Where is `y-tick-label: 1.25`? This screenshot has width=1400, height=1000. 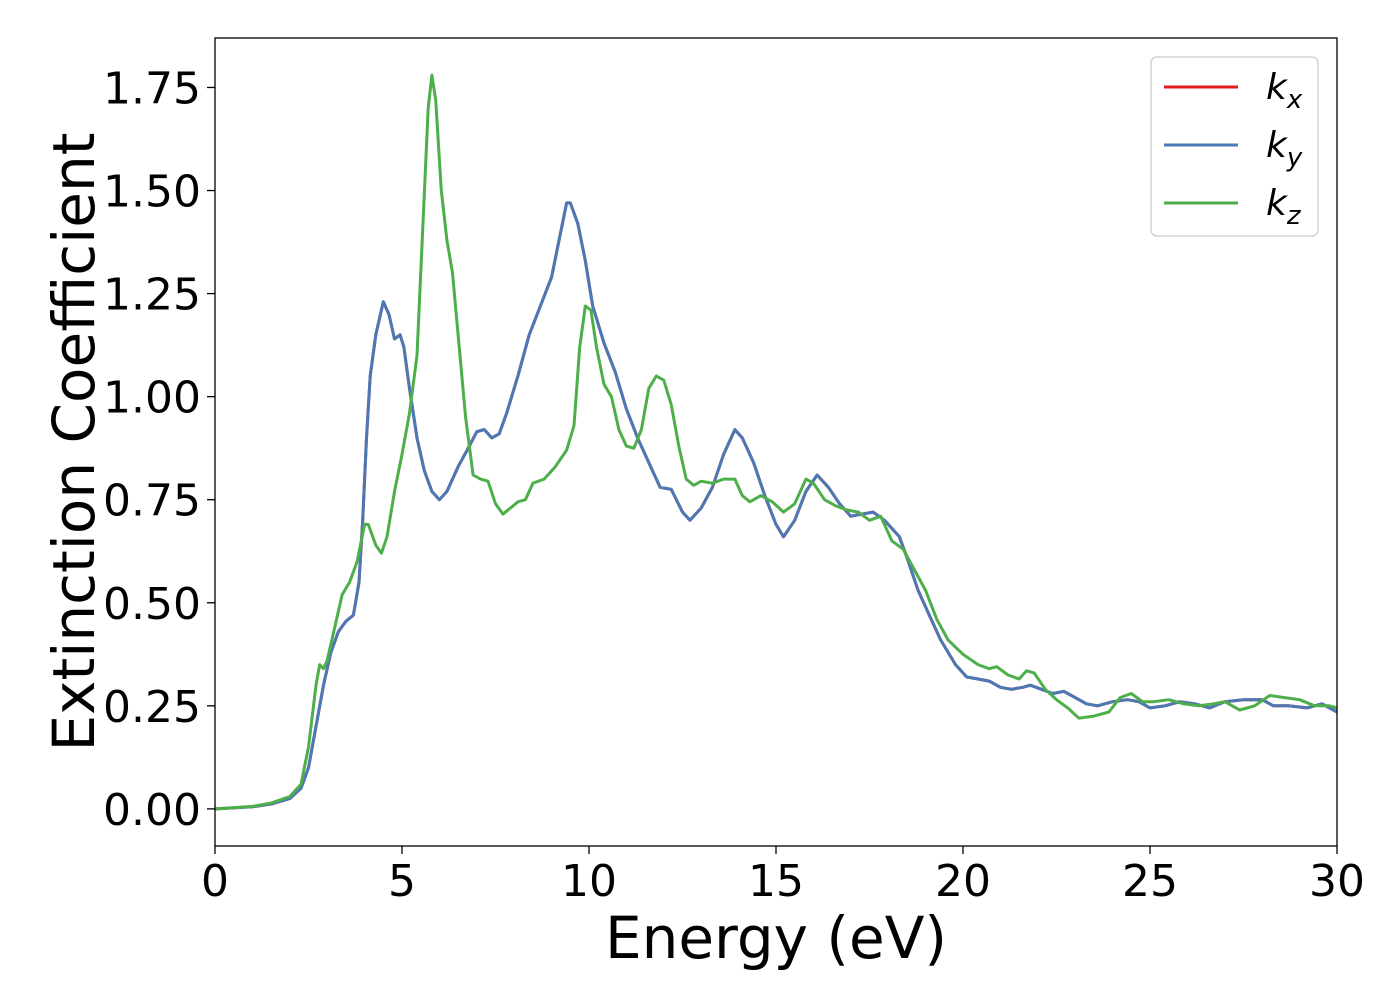
y-tick-label: 1.25 is located at coordinates (152, 295).